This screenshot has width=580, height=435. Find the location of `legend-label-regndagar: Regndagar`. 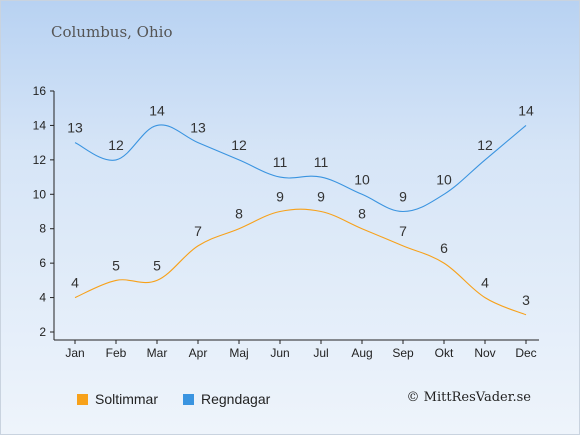

legend-label-regndagar: Regndagar is located at coordinates (236, 399).